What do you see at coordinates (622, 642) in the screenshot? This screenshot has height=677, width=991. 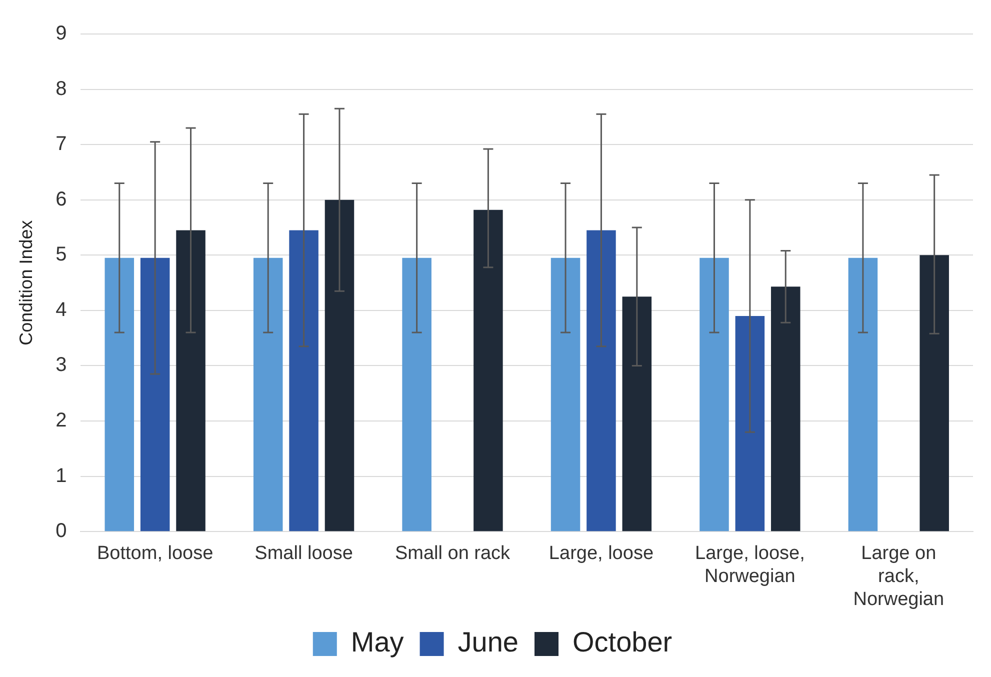 I see `legend-label: October` at bounding box center [622, 642].